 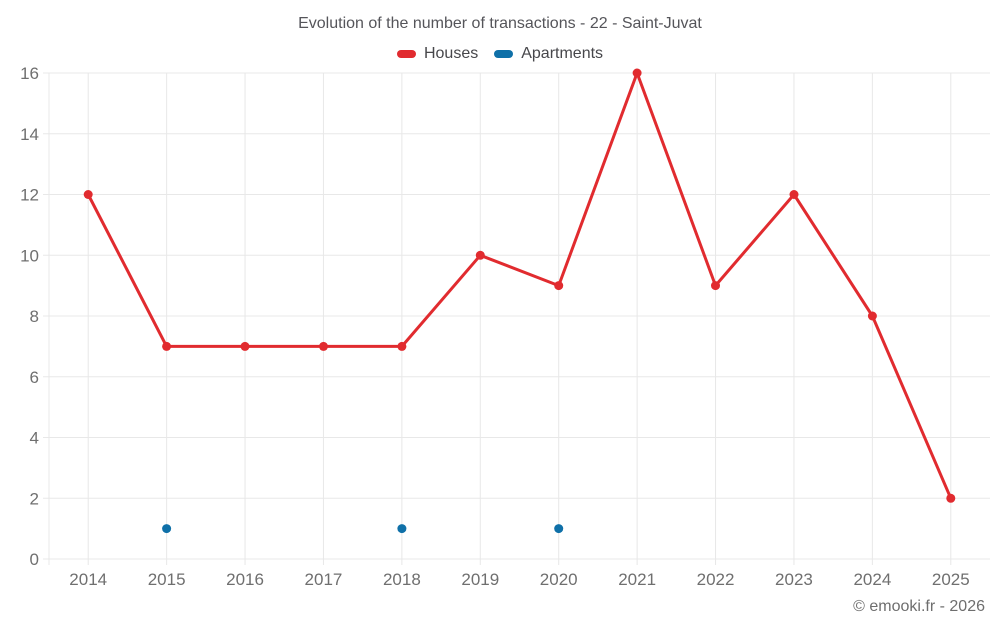 I want to click on x-tick-label: 2021, so click(x=637, y=579).